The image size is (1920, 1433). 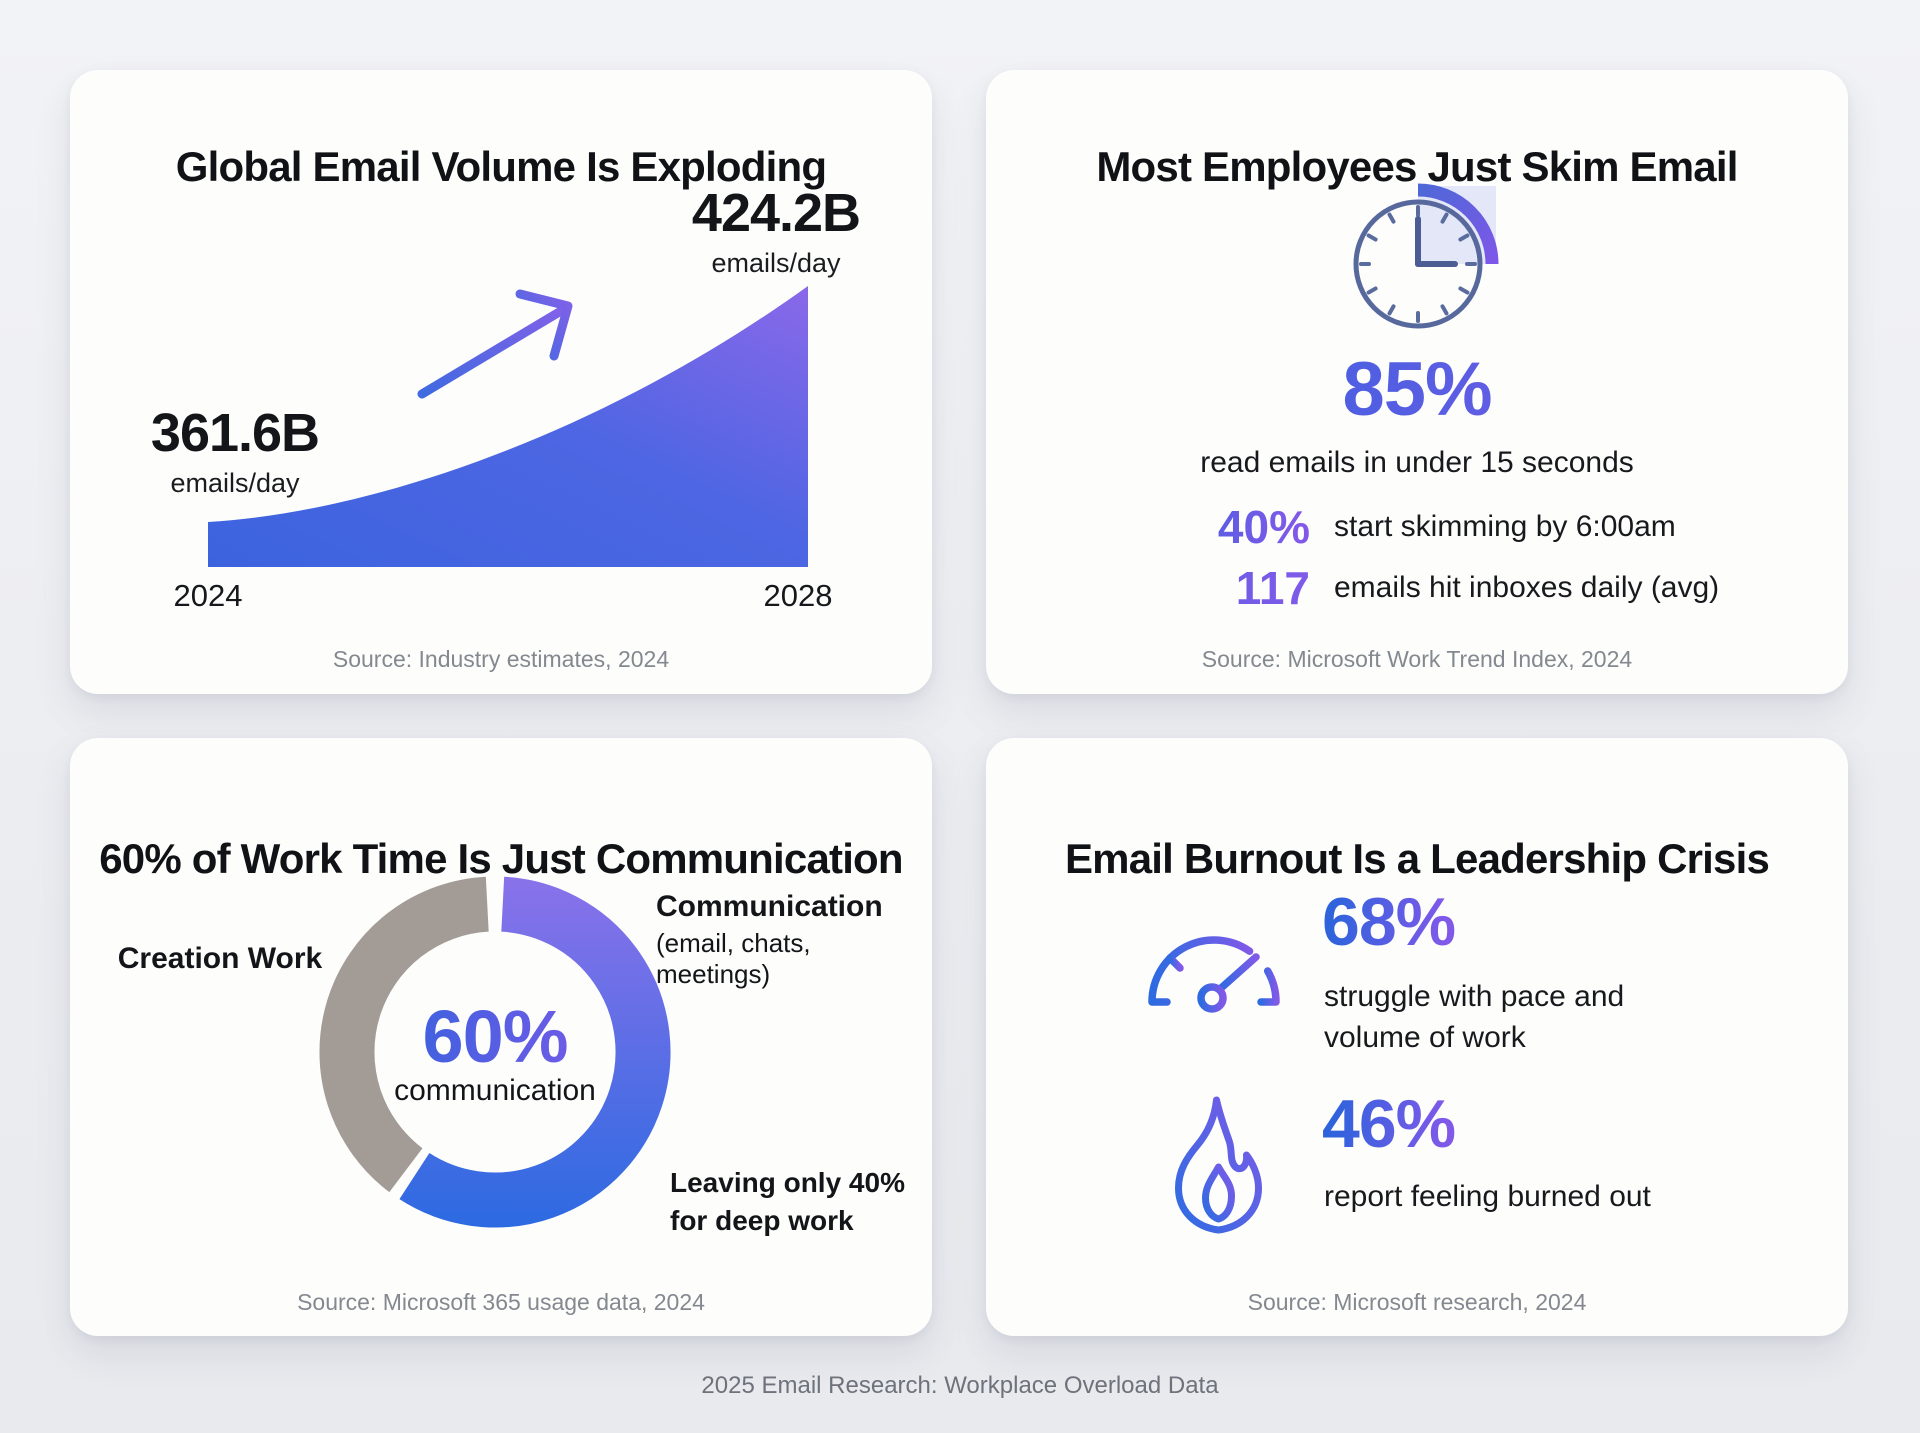 I want to click on stat-68-label-line1: struggle with pace and, so click(x=1474, y=996).